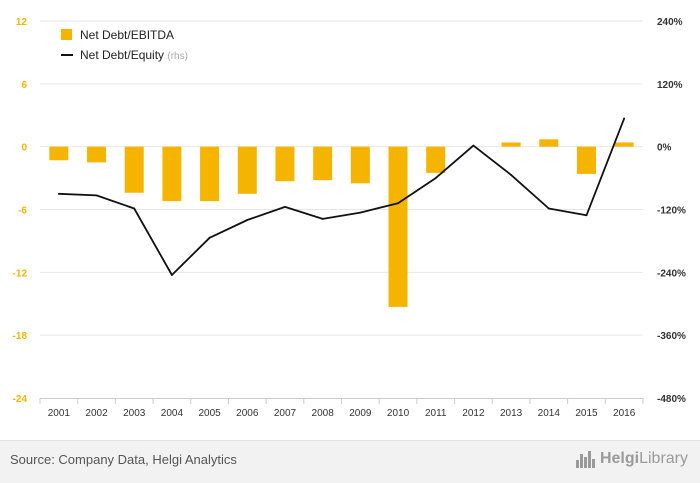 The width and height of the screenshot is (700, 483). What do you see at coordinates (549, 413) in the screenshot?
I see `x-tick-label: 2014` at bounding box center [549, 413].